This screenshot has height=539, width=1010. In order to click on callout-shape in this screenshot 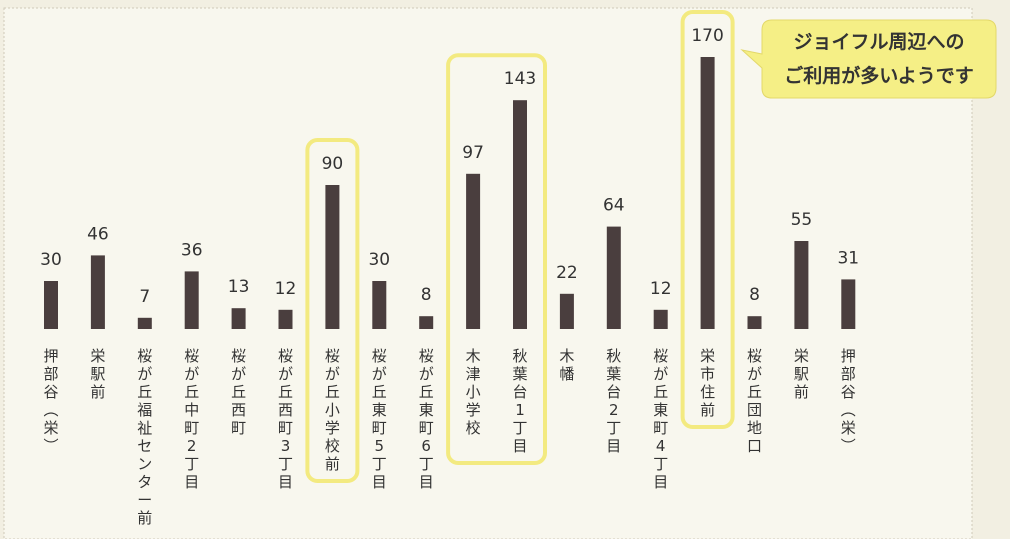, I will do `click(868, 59)`.